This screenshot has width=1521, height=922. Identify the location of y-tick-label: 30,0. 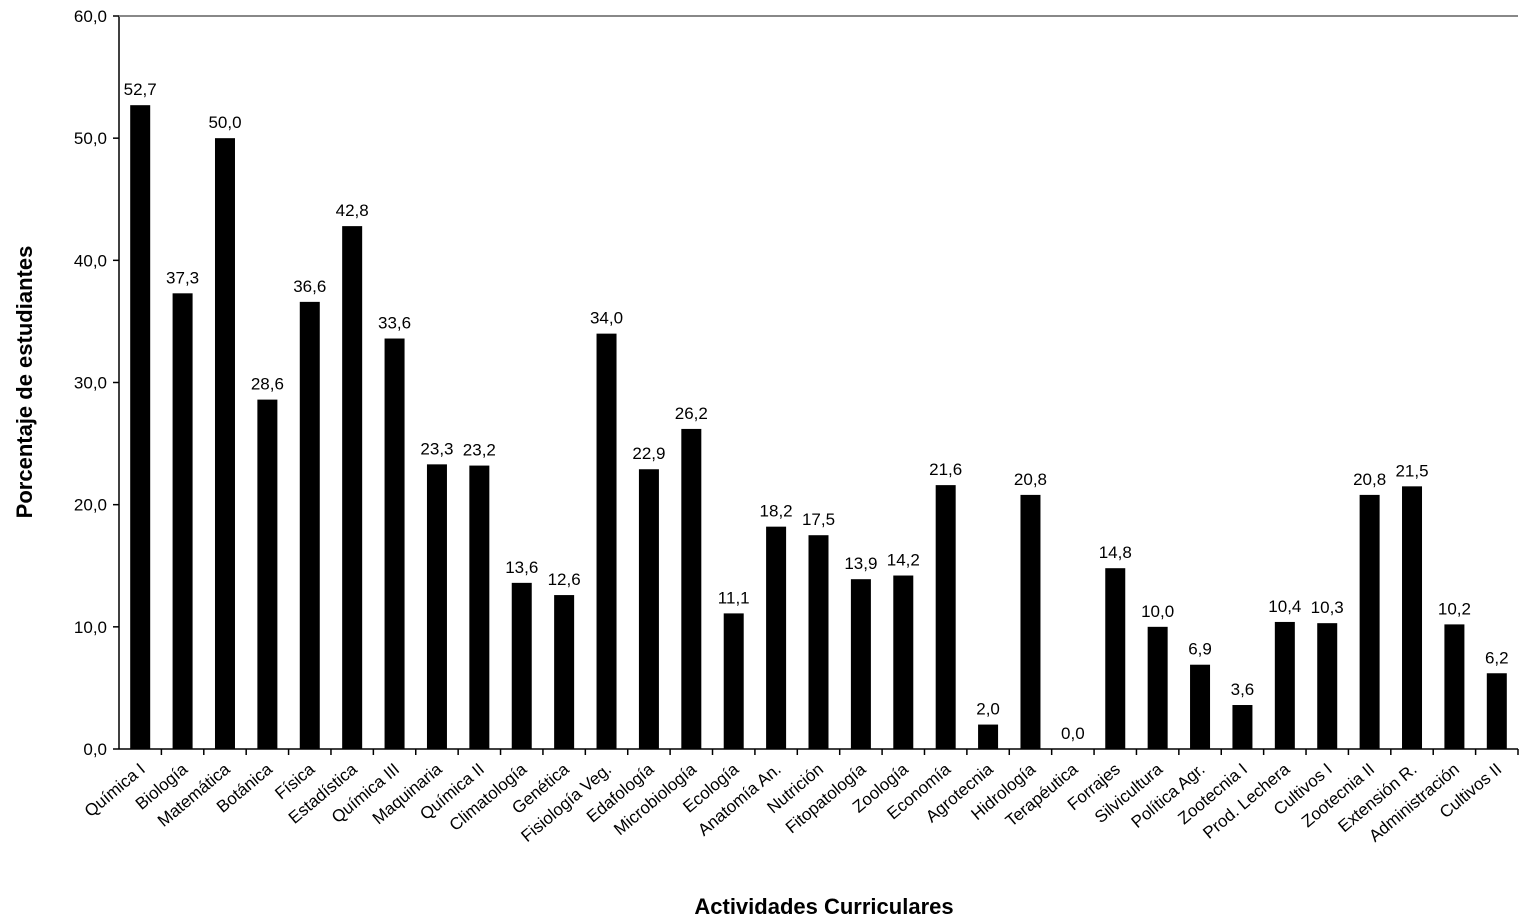
(90, 383).